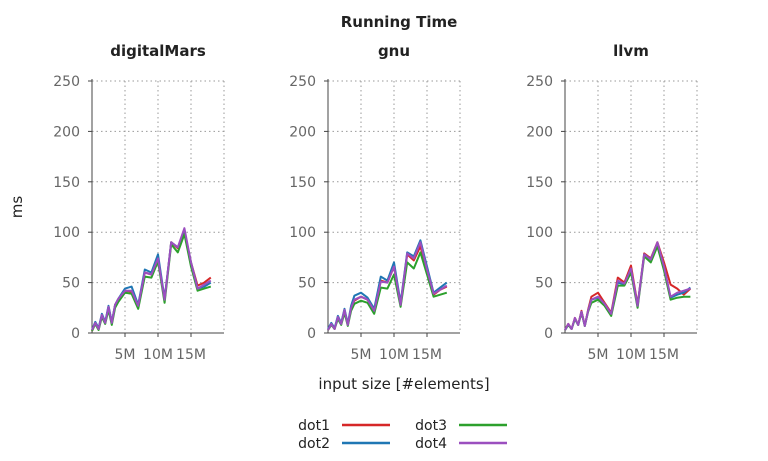  What do you see at coordinates (403, 384) in the screenshot?
I see `x-axis-label: input size [#elements]` at bounding box center [403, 384].